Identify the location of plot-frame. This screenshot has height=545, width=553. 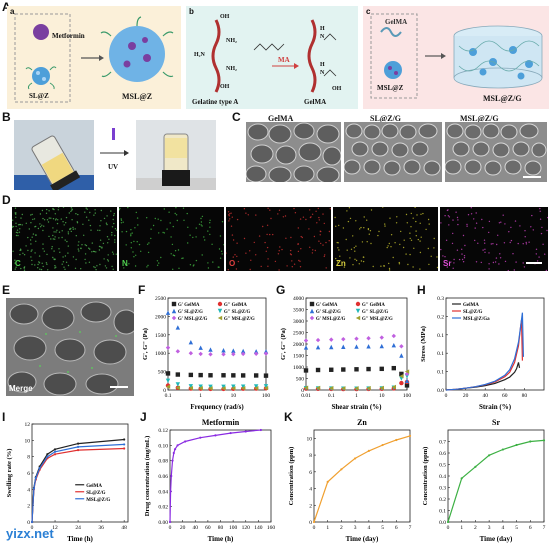
(220, 476).